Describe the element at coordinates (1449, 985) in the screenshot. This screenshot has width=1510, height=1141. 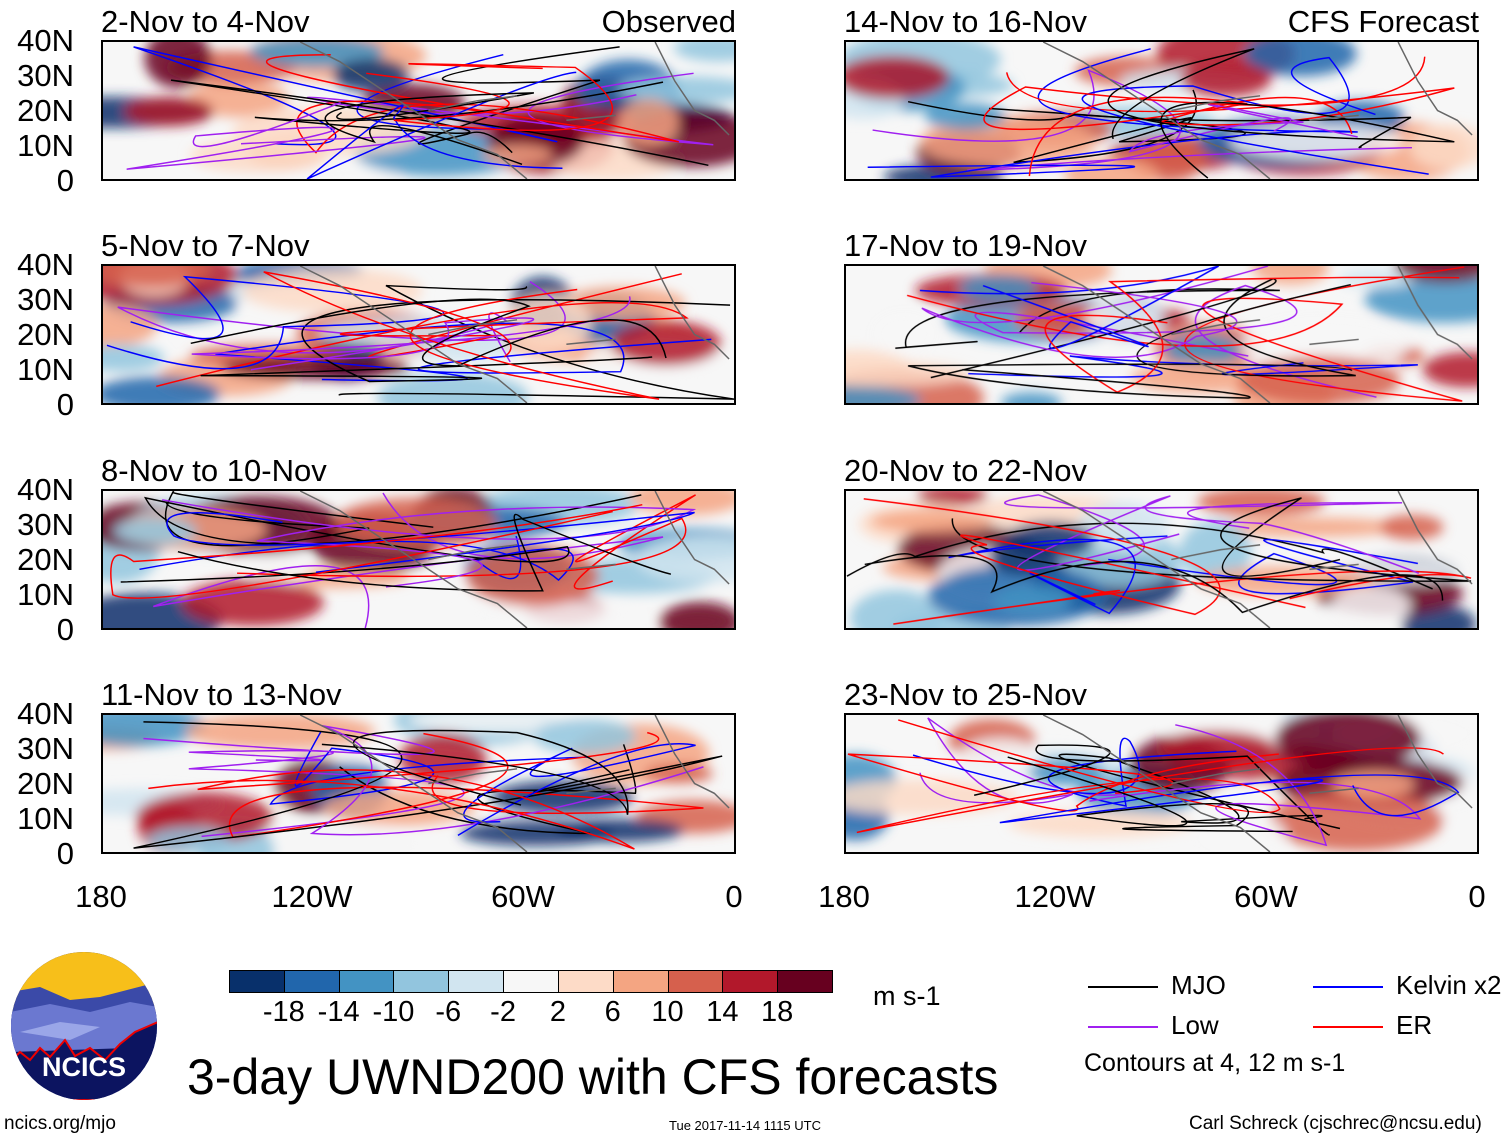
I see `legend-label: Kelvin x2` at that location.